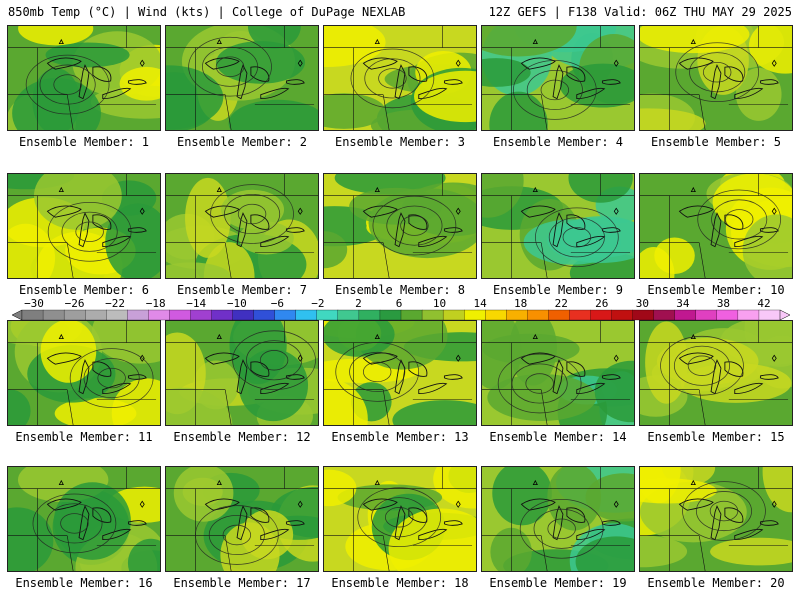 The height and width of the screenshot is (600, 800). Describe the element at coordinates (716, 583) in the screenshot. I see `ensemble-member-label: Ensemble Member: 20` at that location.